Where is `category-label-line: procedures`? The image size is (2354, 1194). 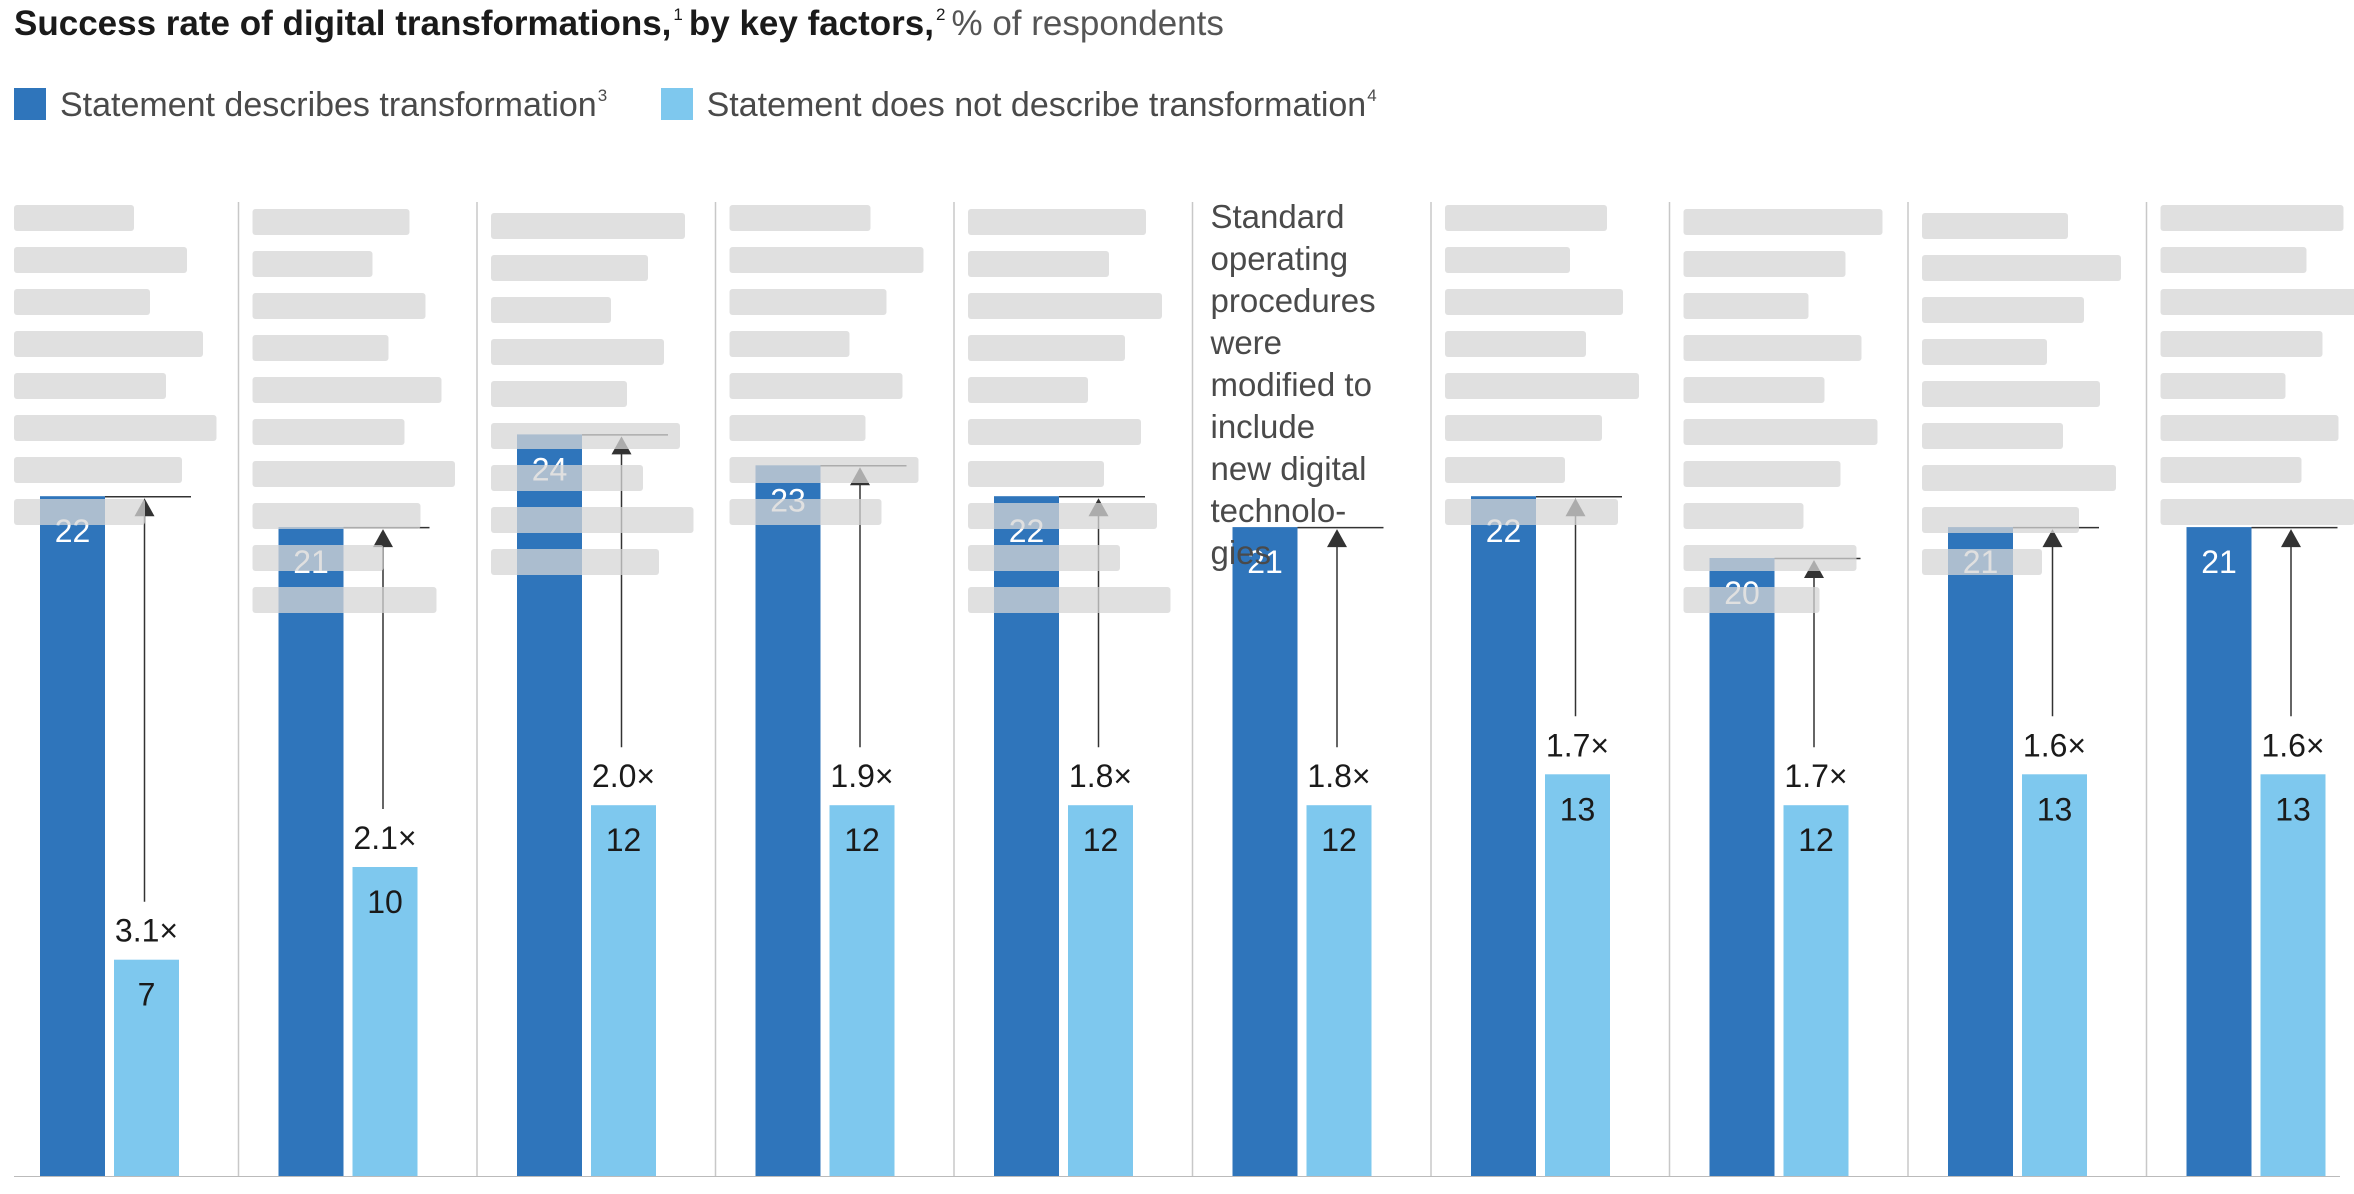 category-label-line: procedures is located at coordinates (1293, 300).